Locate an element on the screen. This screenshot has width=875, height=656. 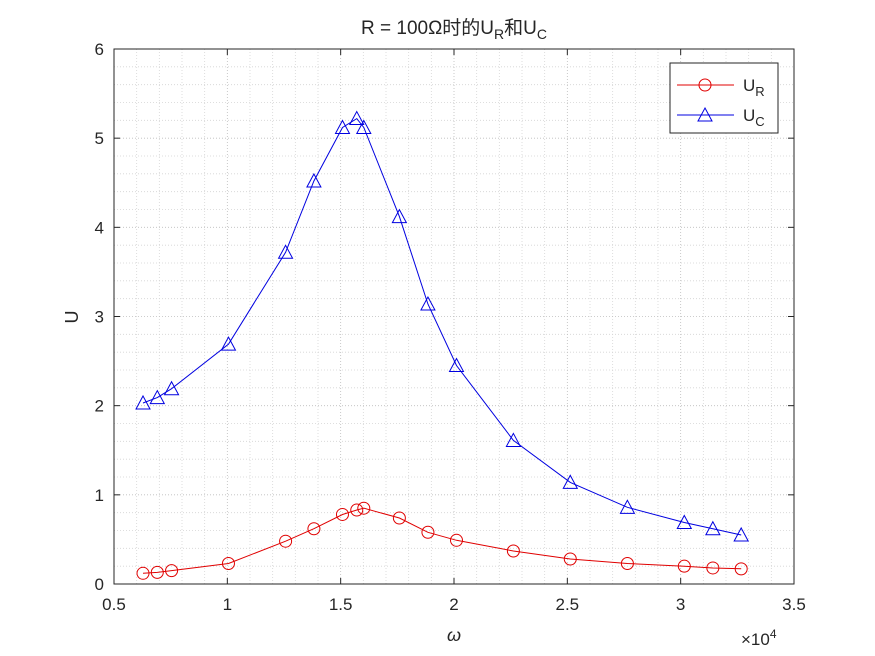
x-tick-label: 0.5 is located at coordinates (114, 604).